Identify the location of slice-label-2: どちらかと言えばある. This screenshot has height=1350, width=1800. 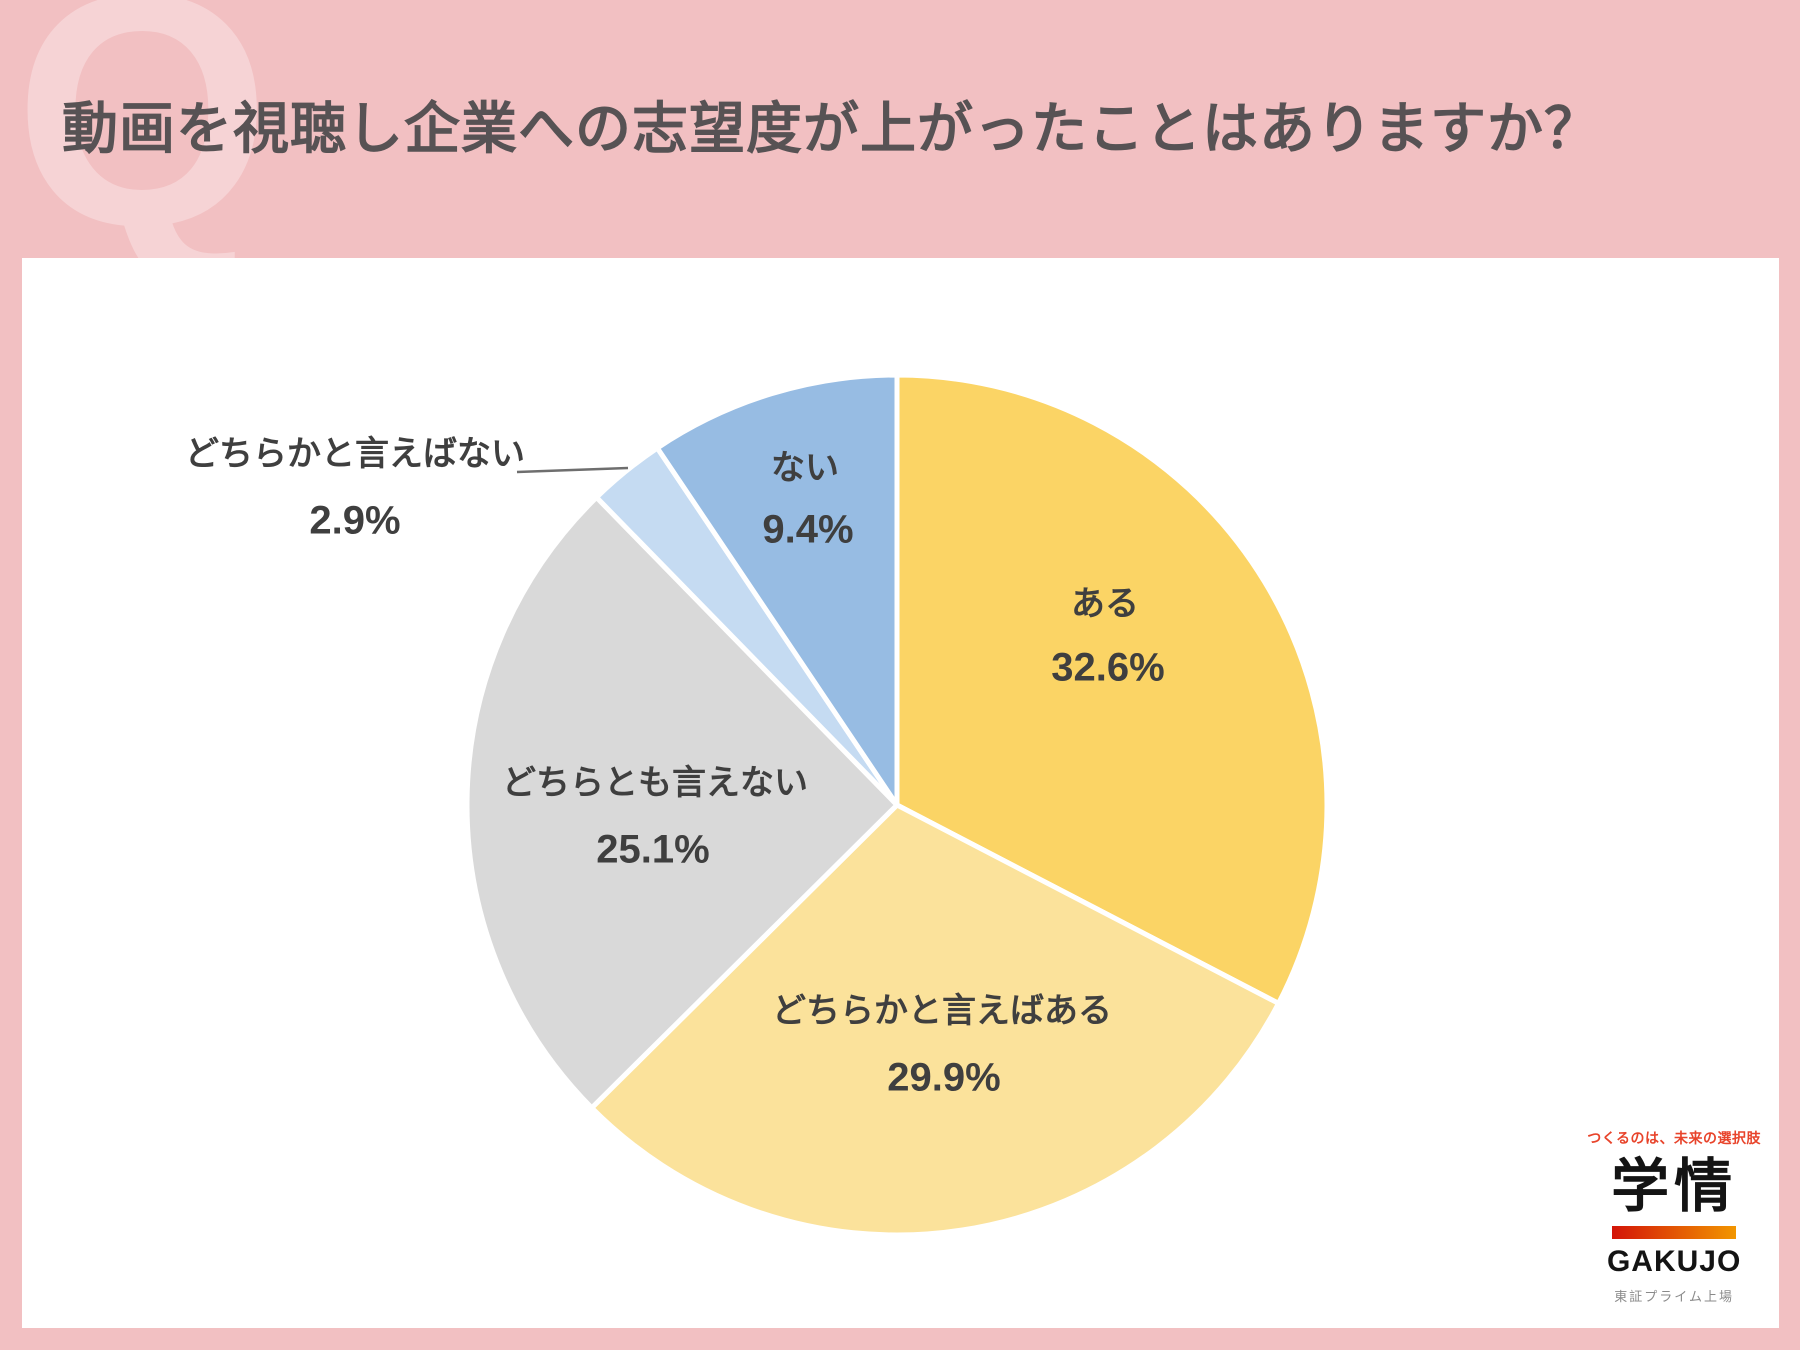
(942, 1011).